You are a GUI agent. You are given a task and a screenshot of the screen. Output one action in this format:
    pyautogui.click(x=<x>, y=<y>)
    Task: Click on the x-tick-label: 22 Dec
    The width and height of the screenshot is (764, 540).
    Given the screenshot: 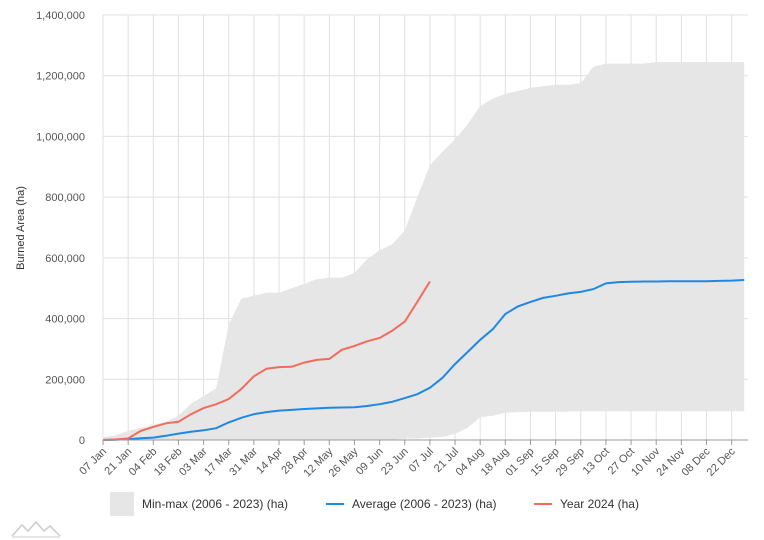 What is the action you would take?
    pyautogui.click(x=721, y=461)
    